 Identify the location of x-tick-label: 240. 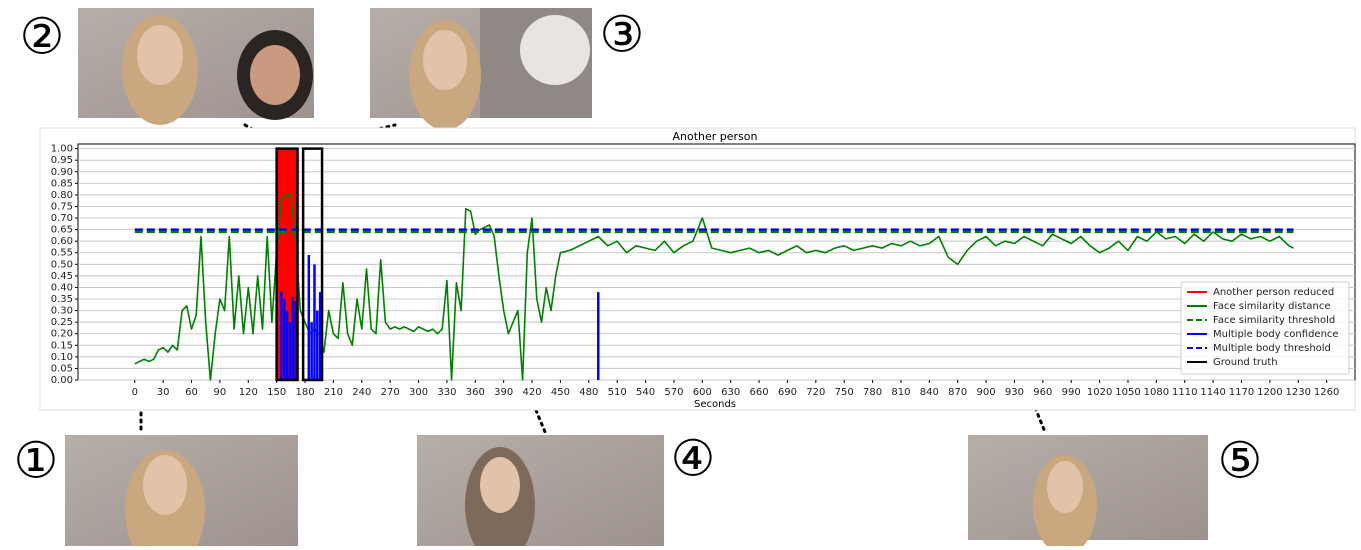
(361, 392).